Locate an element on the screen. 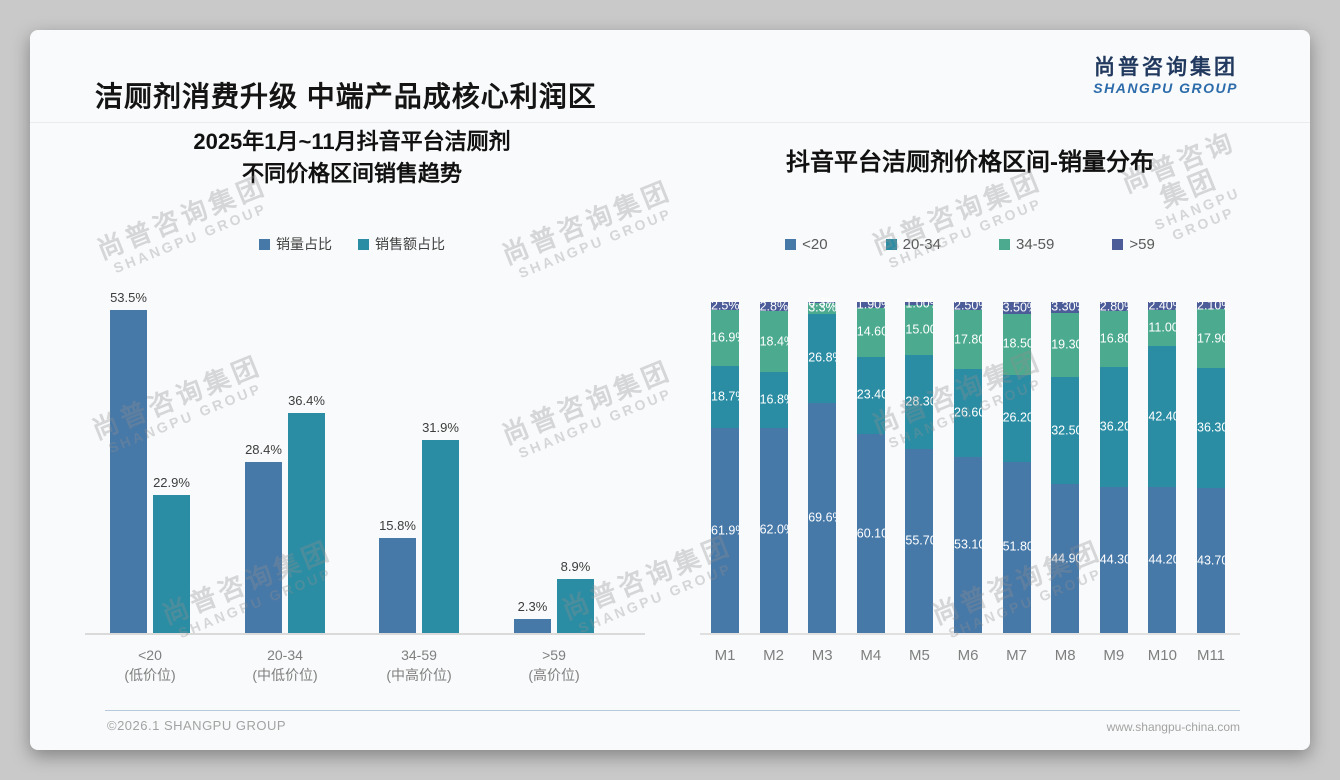 The height and width of the screenshot is (780, 1340). logo-english: SHANGPU GROUP is located at coordinates (1165, 88).